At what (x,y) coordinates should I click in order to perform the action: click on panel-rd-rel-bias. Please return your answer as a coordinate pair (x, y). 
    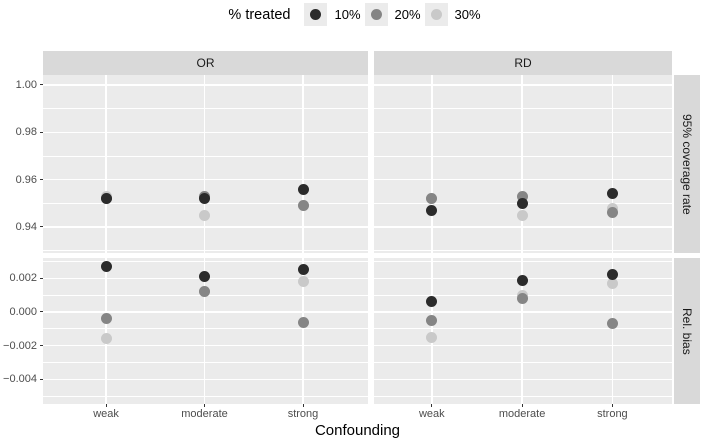
    Looking at the image, I should click on (523, 331).